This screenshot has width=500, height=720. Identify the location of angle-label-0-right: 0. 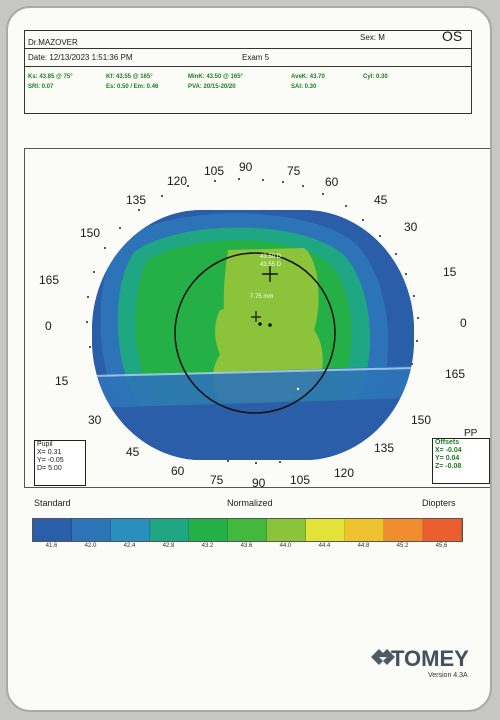
(463, 323).